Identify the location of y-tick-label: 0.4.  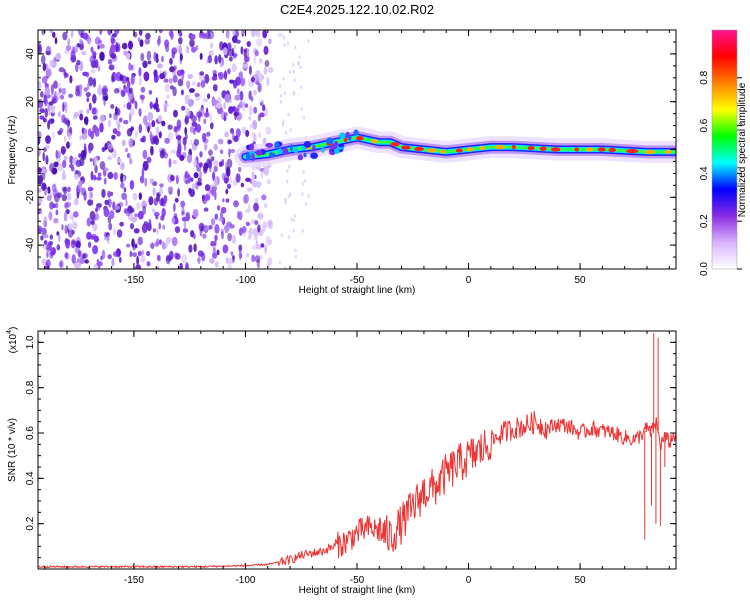
(30, 478).